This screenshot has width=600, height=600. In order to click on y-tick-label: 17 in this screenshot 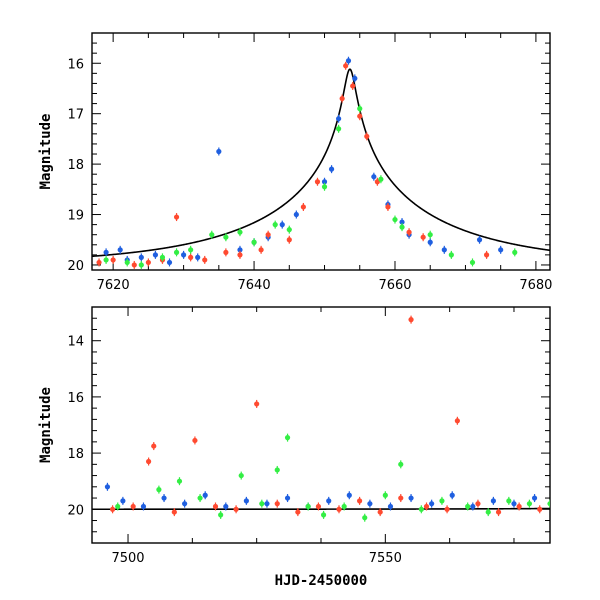, I will do `click(75, 115)`.